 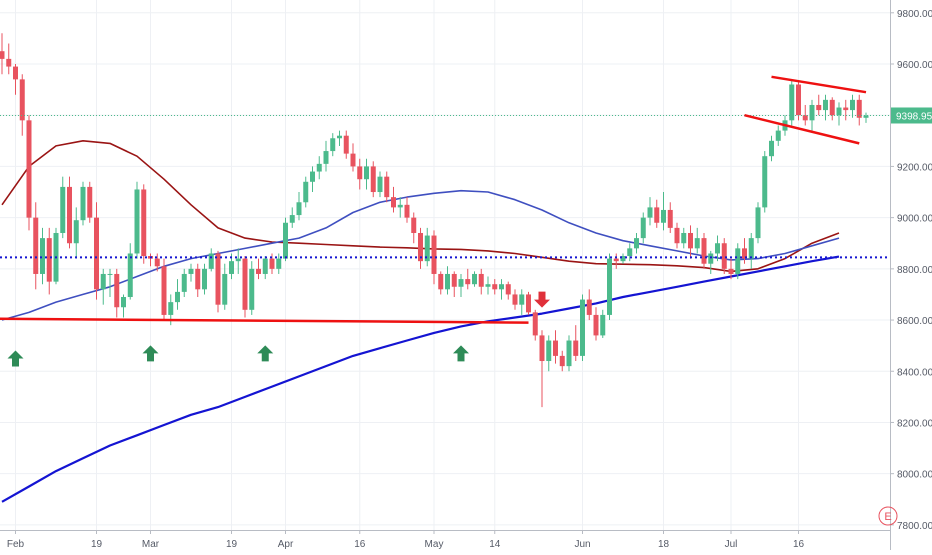 I want to click on logo-icon: E, so click(x=887, y=517).